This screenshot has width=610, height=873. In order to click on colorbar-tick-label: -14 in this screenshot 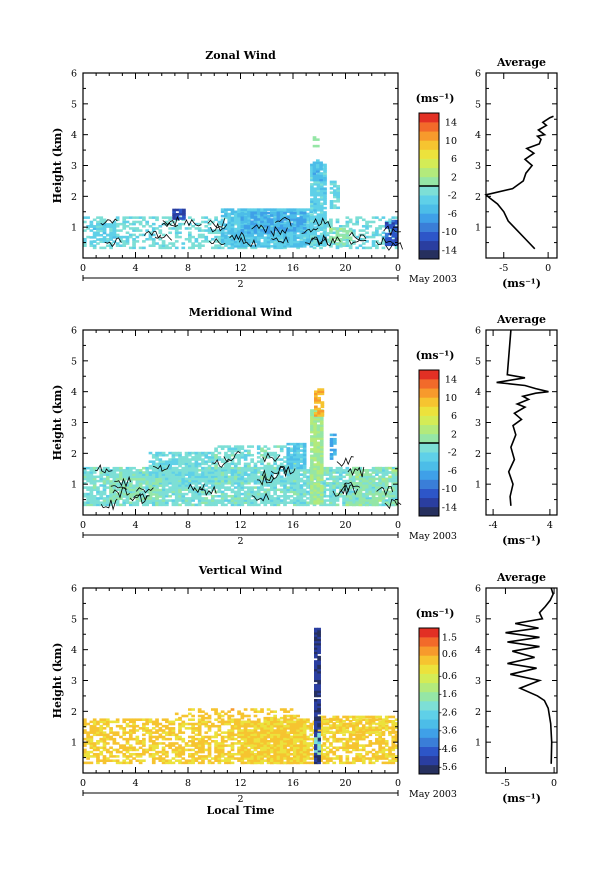, I will do `click(449, 250)`.